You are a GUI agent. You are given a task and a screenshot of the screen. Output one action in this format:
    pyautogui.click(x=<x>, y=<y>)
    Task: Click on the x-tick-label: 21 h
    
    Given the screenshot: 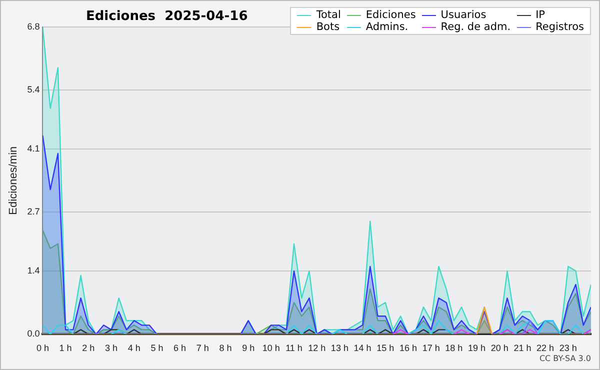 What is the action you would take?
    pyautogui.click(x=523, y=348)
    